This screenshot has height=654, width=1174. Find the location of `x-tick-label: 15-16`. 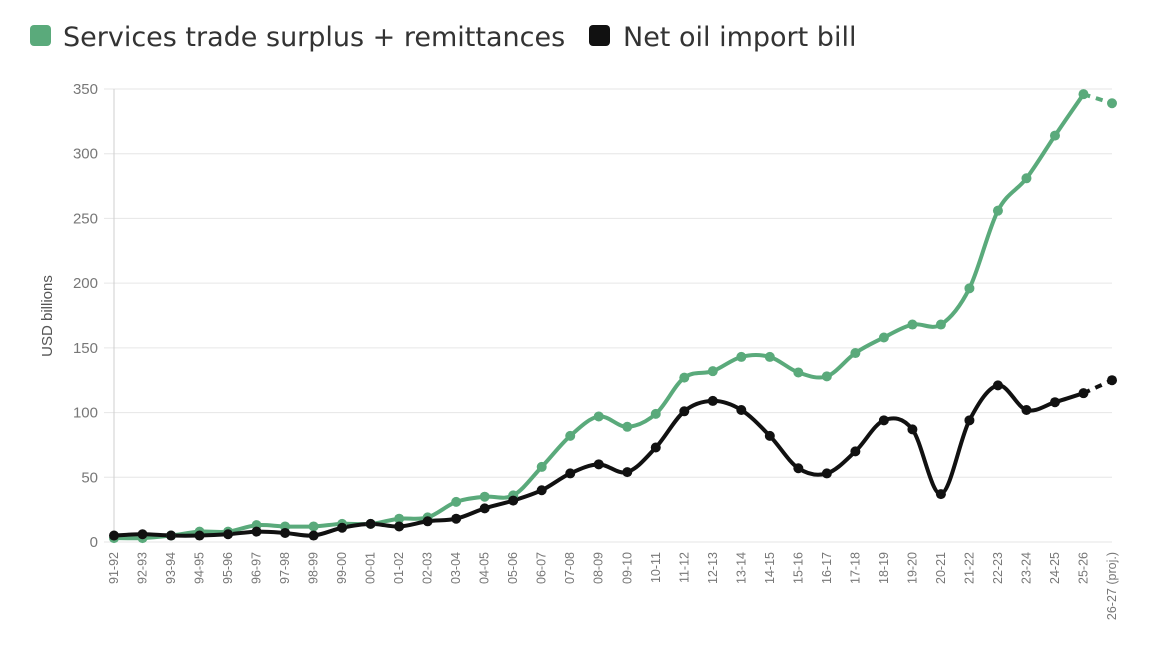

x-tick-label: 15-16 is located at coordinates (798, 568).